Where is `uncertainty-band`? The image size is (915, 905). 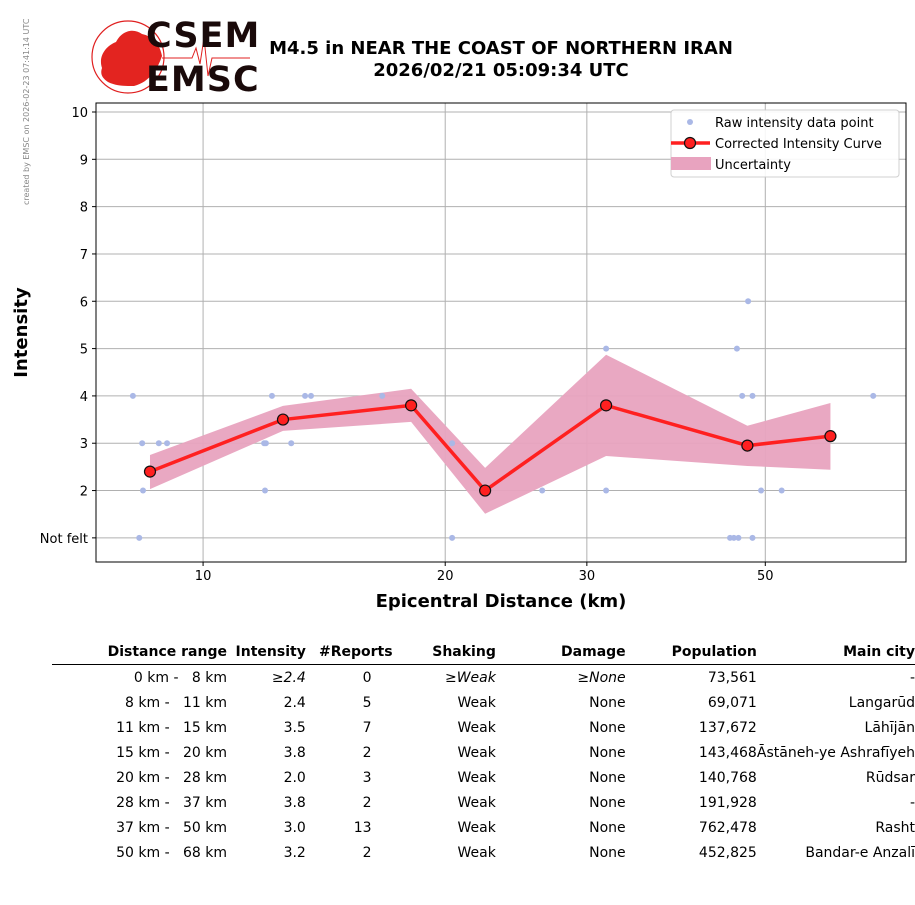
uncertainty-band is located at coordinates (490, 434).